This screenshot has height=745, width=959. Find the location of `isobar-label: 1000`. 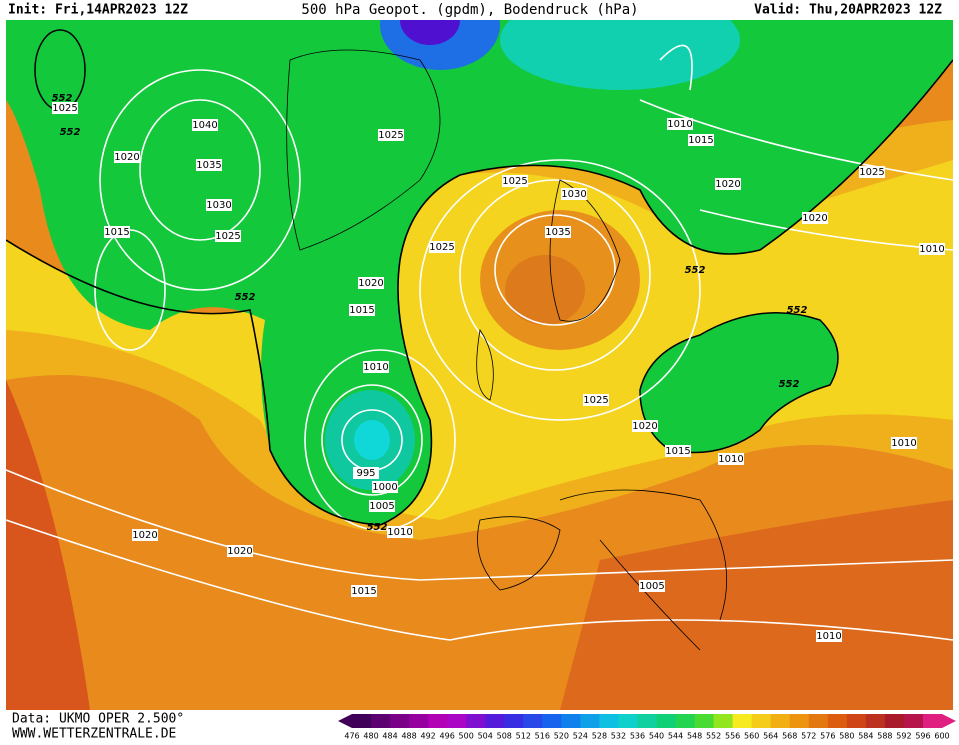

isobar-label: 1000 is located at coordinates (384, 487).